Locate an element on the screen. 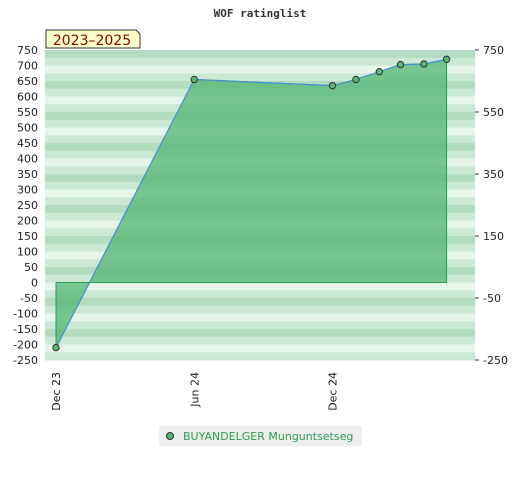 The width and height of the screenshot is (520, 485). y-tick-label: 250 is located at coordinates (27, 205).